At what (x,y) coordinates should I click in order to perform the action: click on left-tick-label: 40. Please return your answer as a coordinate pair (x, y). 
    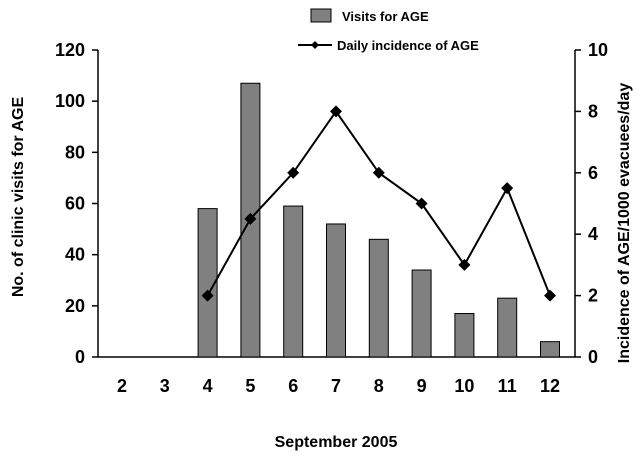
    Looking at the image, I should click on (75, 255).